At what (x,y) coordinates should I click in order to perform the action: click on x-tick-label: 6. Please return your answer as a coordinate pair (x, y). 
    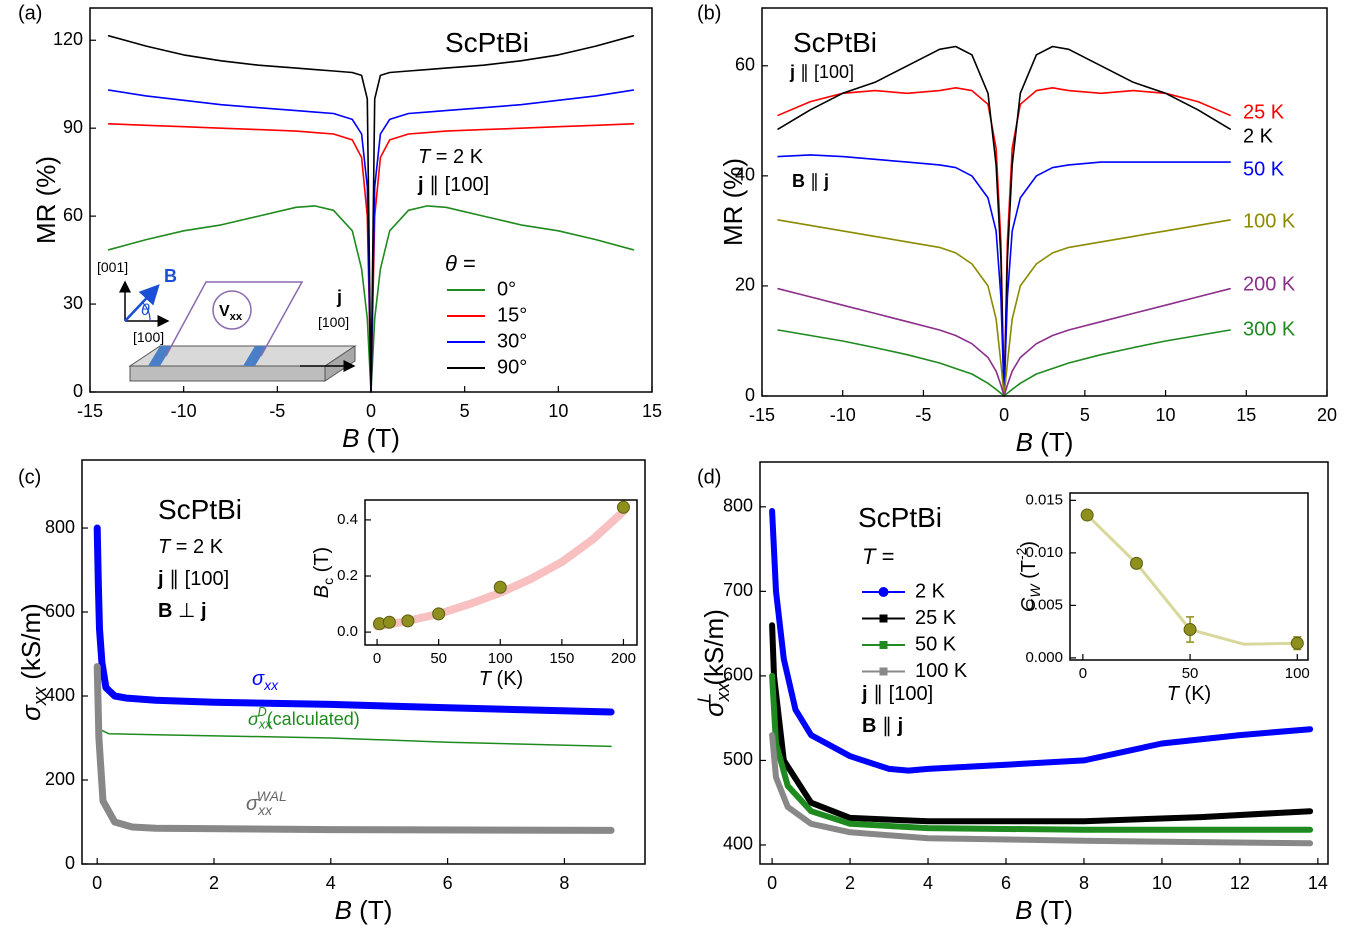
    Looking at the image, I should click on (448, 883).